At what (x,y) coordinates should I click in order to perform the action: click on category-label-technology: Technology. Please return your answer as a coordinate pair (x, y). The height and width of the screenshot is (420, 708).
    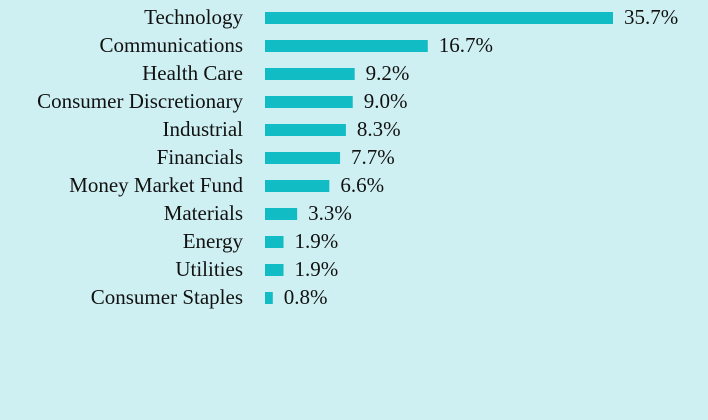
    Looking at the image, I should click on (193, 17).